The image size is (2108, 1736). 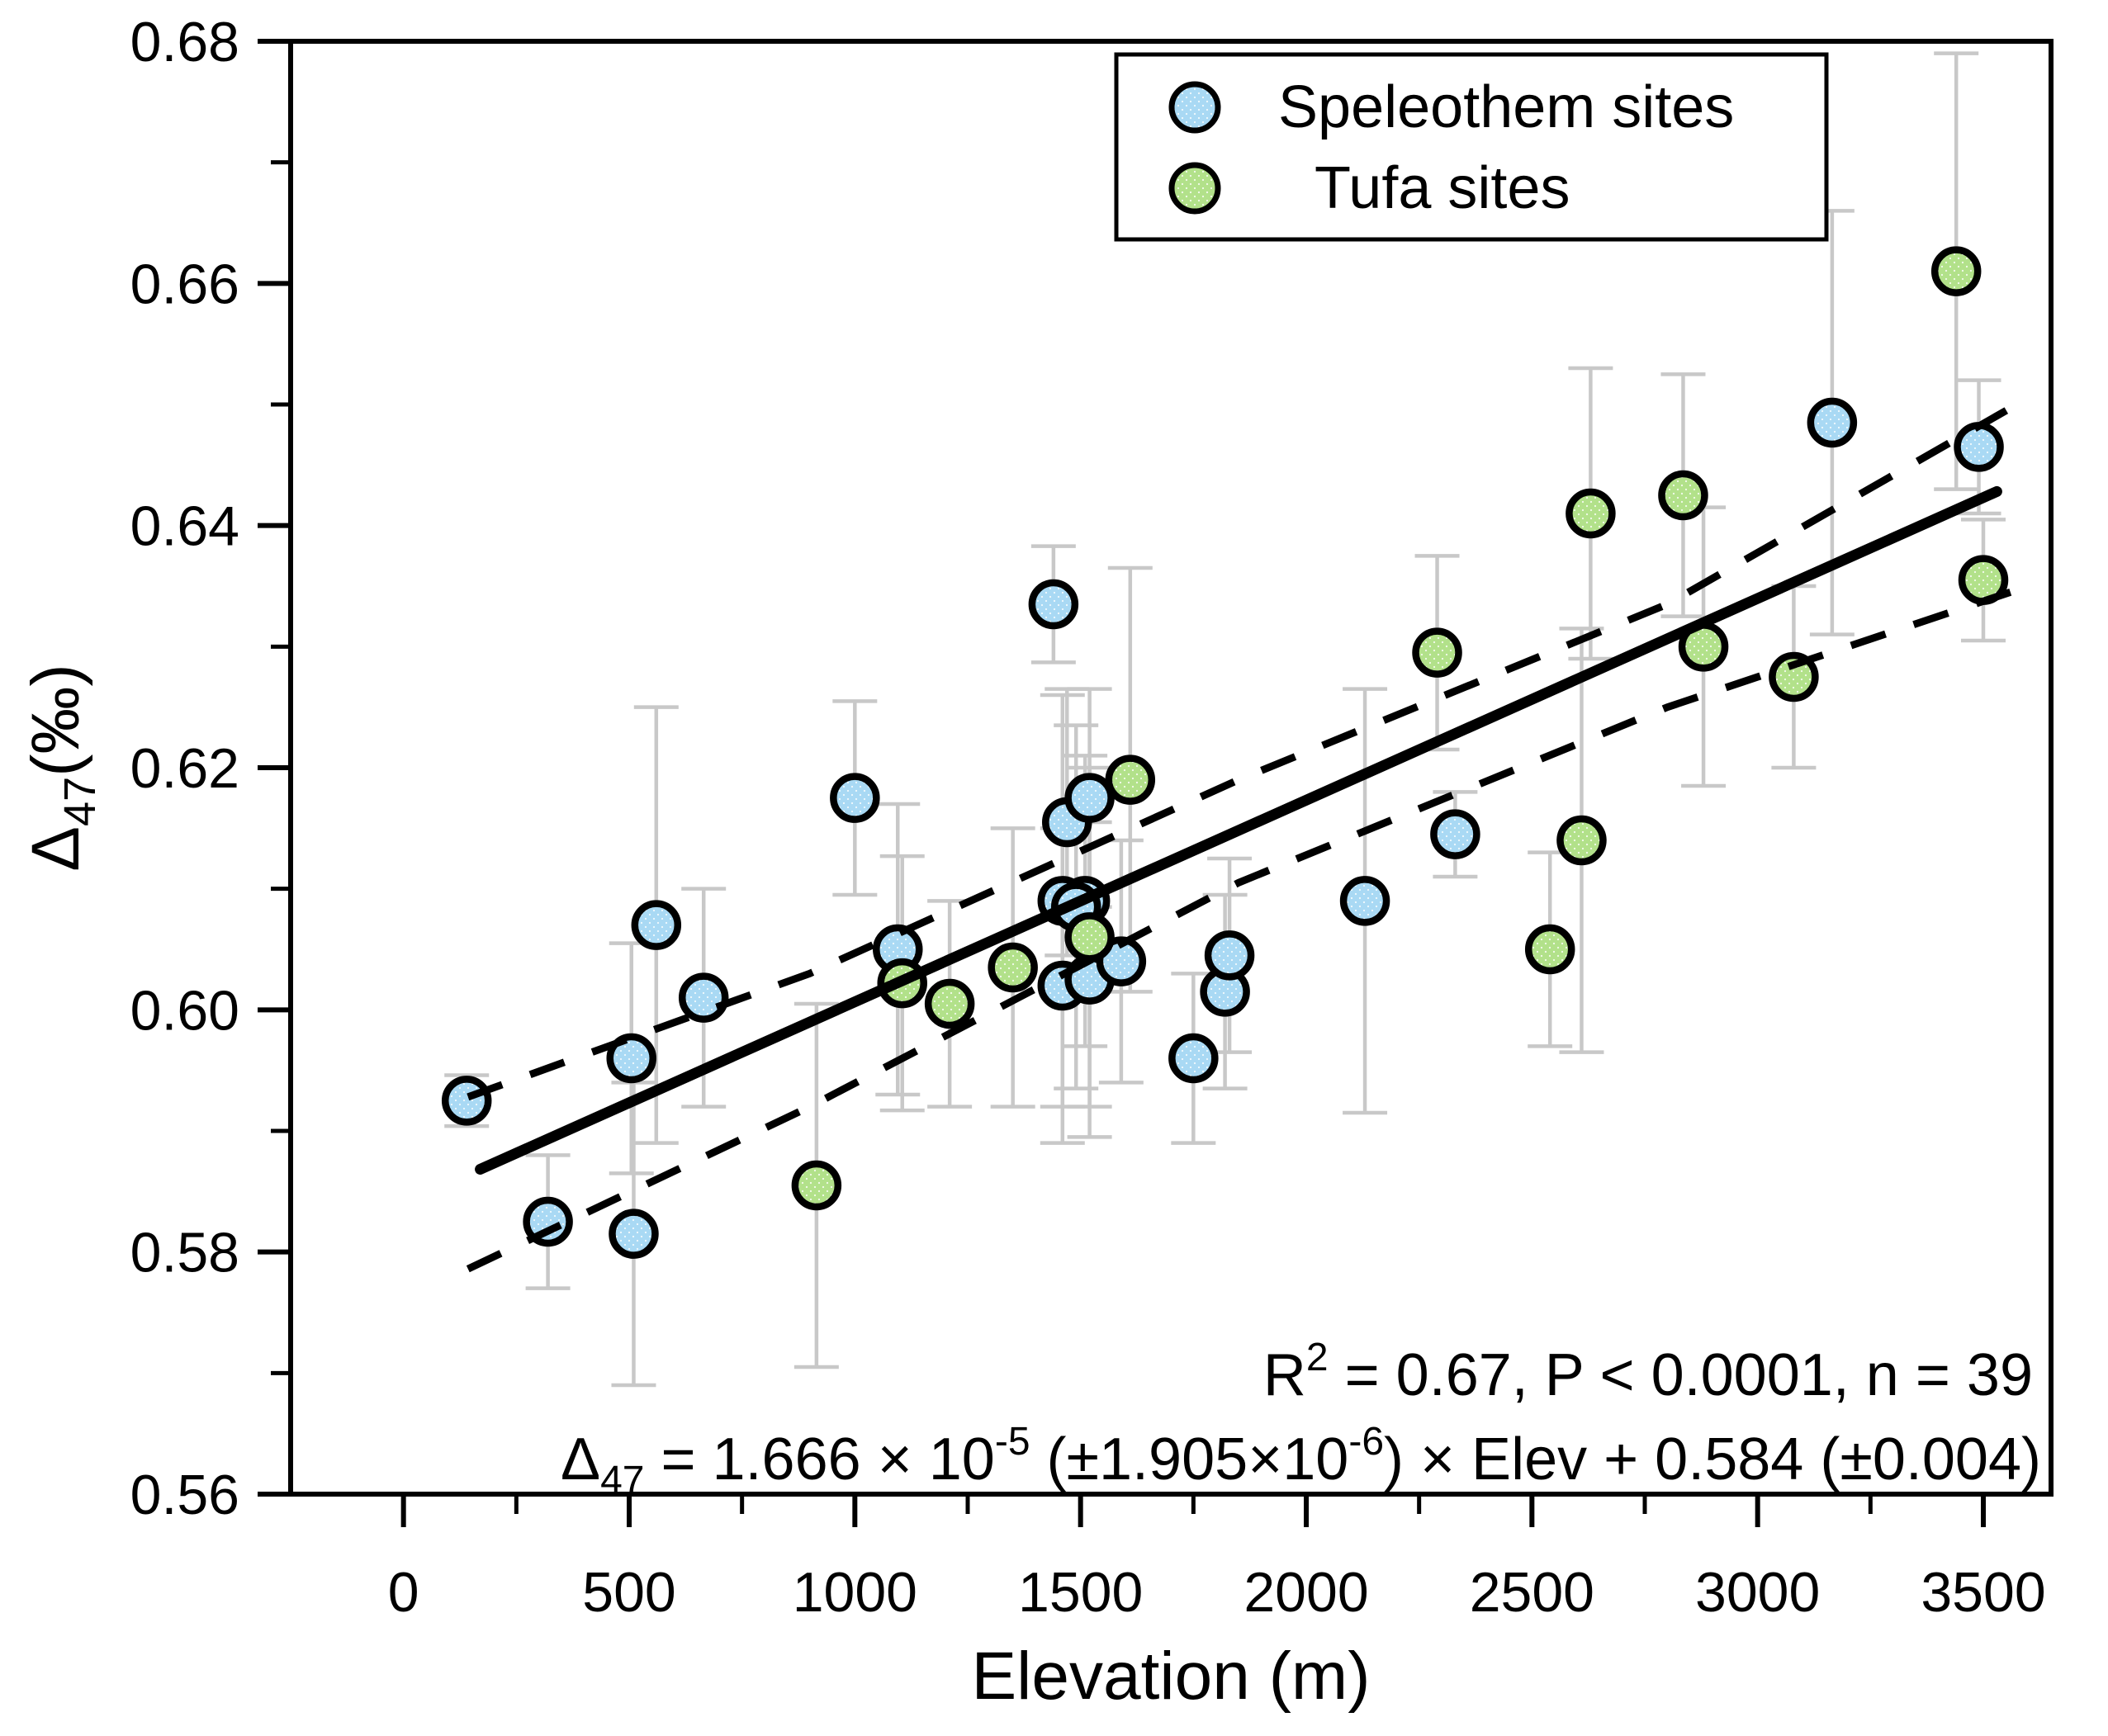 What do you see at coordinates (184, 1253) in the screenshot?
I see `y-tick-label: 0.58` at bounding box center [184, 1253].